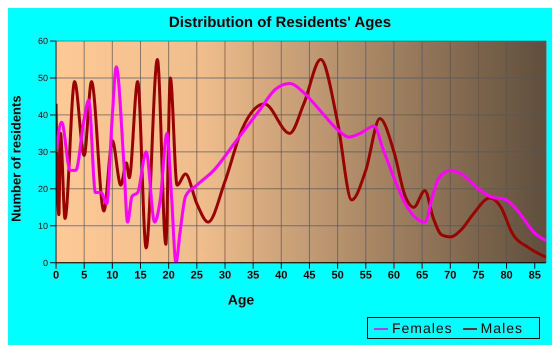 The height and width of the screenshot is (353, 560). Describe the element at coordinates (16, 158) in the screenshot. I see `y-axis-title: Number of residents` at that location.